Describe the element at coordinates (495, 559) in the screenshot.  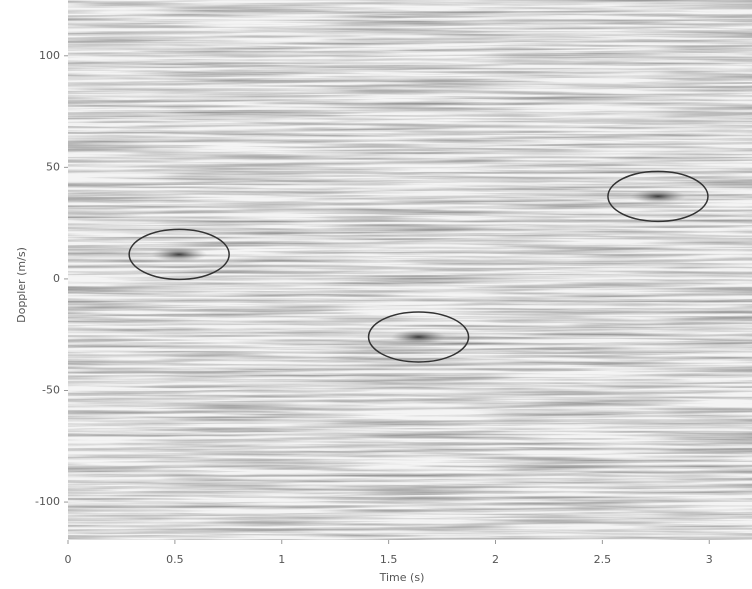
I see `x-tick-label: 2` at that location.